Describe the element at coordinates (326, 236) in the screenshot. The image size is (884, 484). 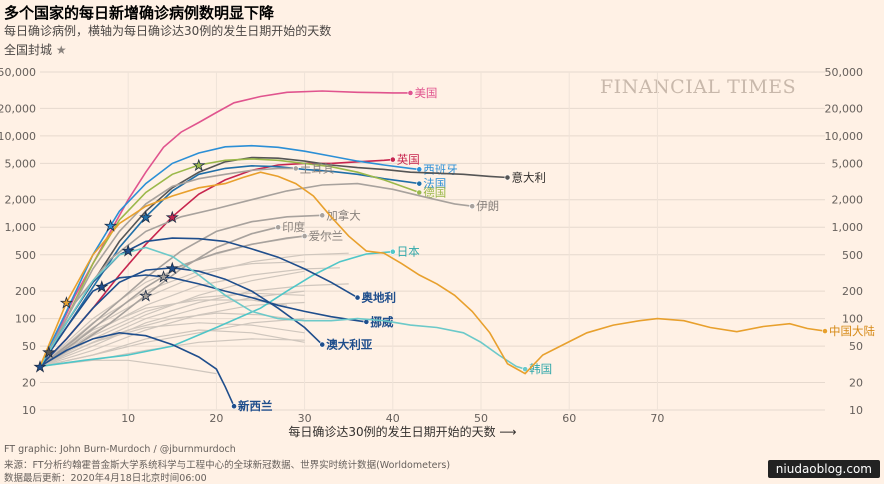
I see `series-end-label: 爱尔兰` at that location.